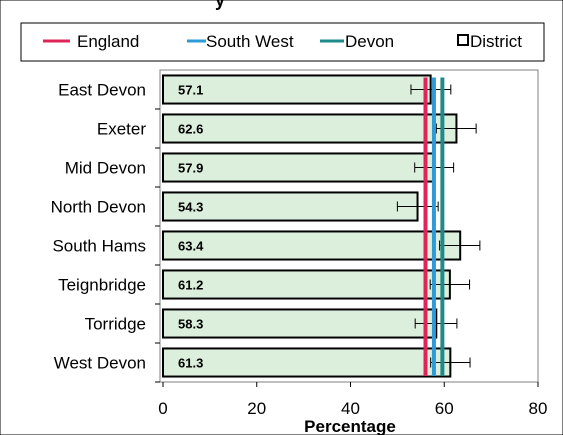  Describe the element at coordinates (99, 246) in the screenshot. I see `category-label-south-hams: South Hams` at that location.